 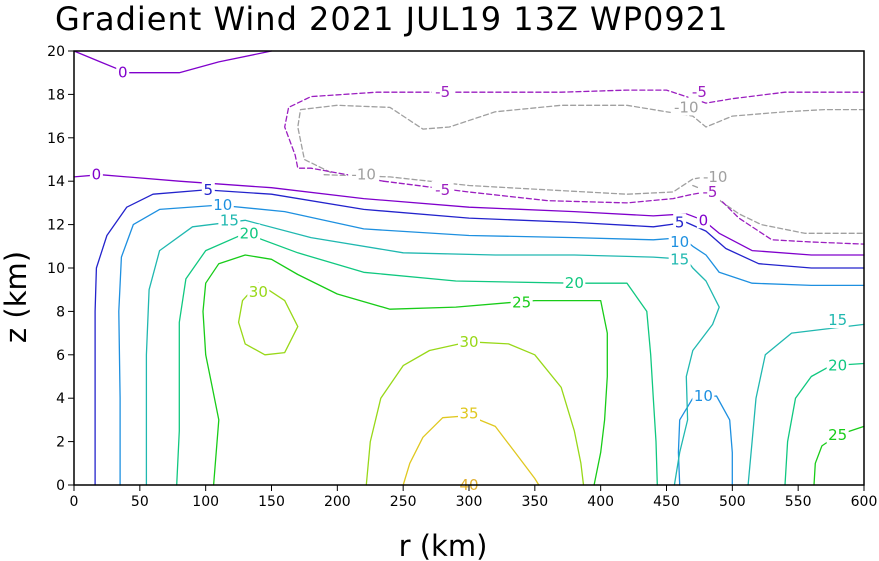 I want to click on y-tick-label: 4, so click(x=60, y=399).